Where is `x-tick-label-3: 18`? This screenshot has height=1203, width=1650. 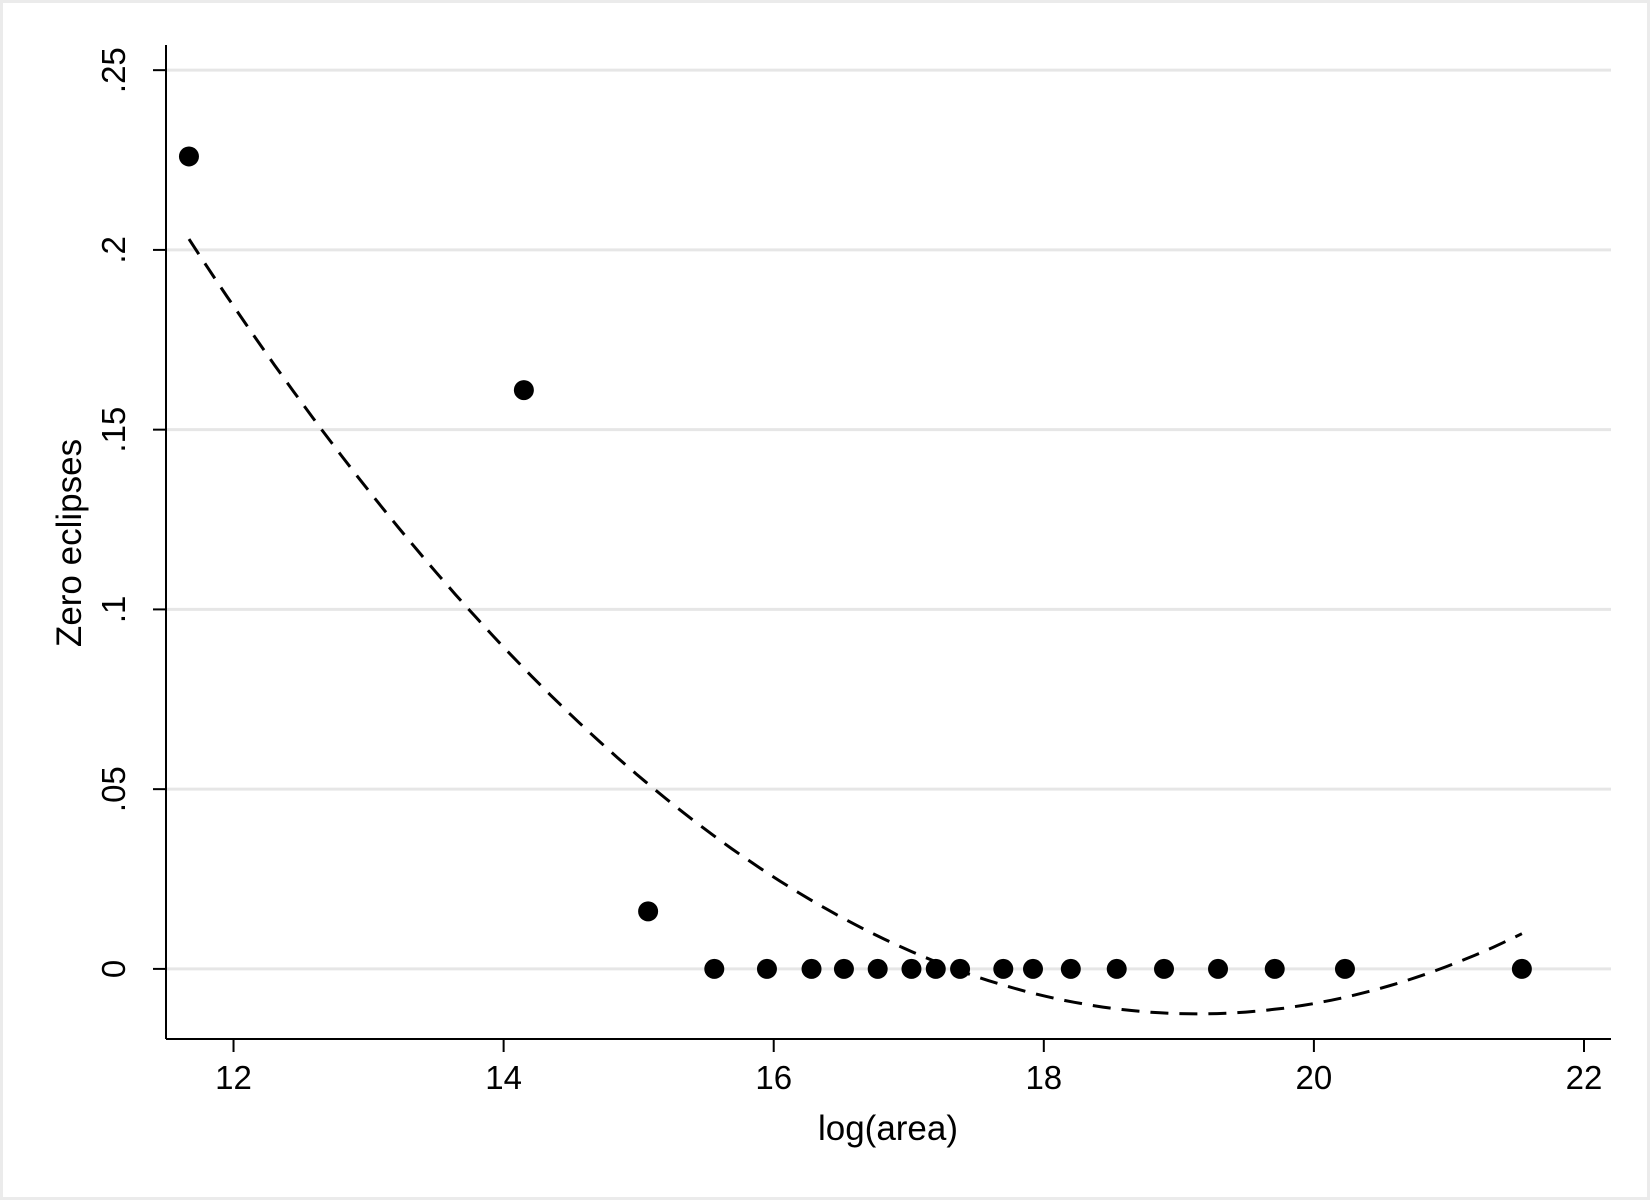 x-tick-label-3: 18 is located at coordinates (1043, 1077).